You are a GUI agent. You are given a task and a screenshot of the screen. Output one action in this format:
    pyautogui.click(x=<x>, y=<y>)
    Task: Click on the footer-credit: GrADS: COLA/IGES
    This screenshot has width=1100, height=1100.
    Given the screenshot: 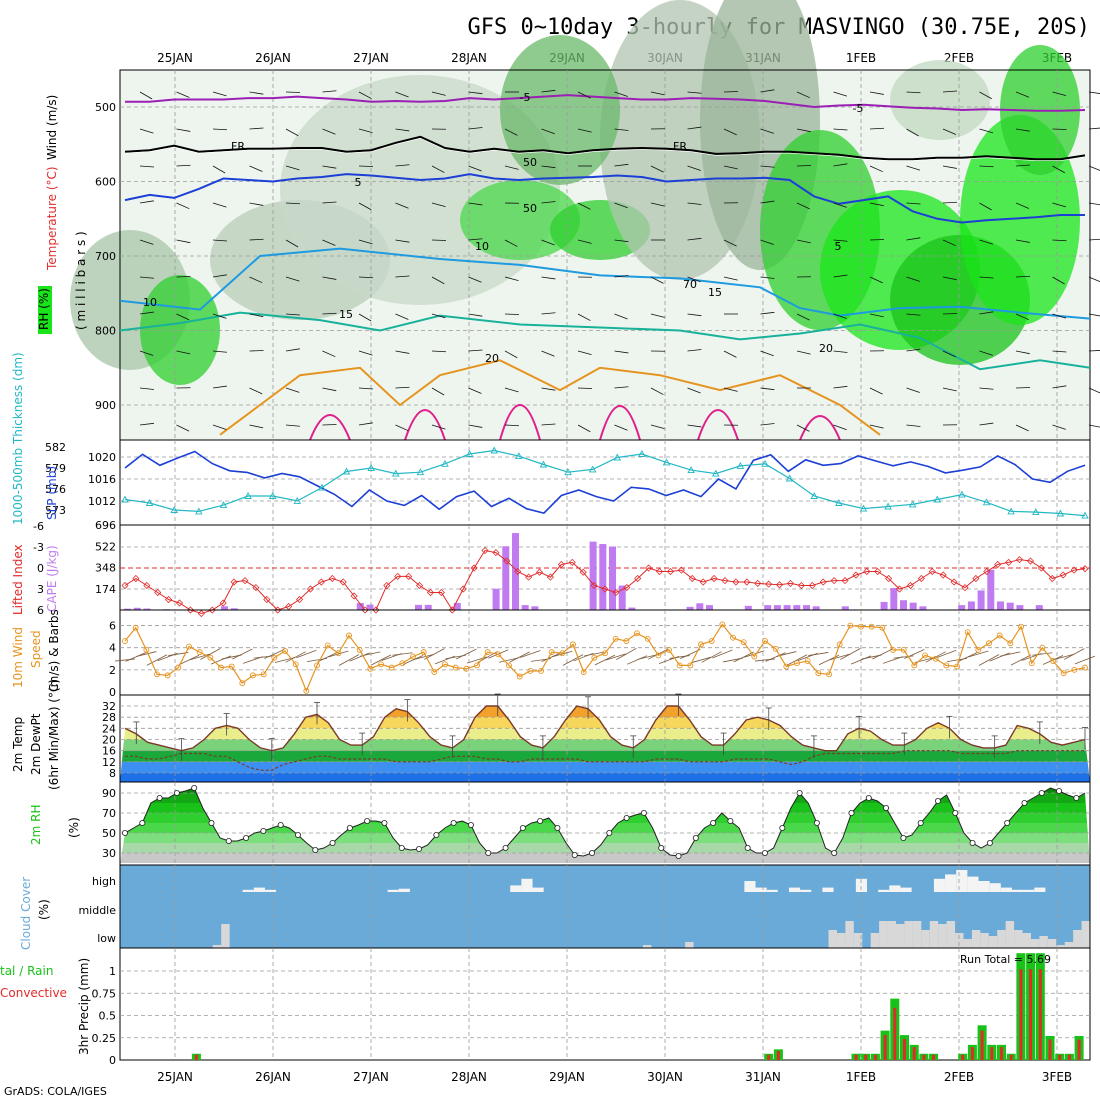 What is the action you would take?
    pyautogui.click(x=55, y=1091)
    